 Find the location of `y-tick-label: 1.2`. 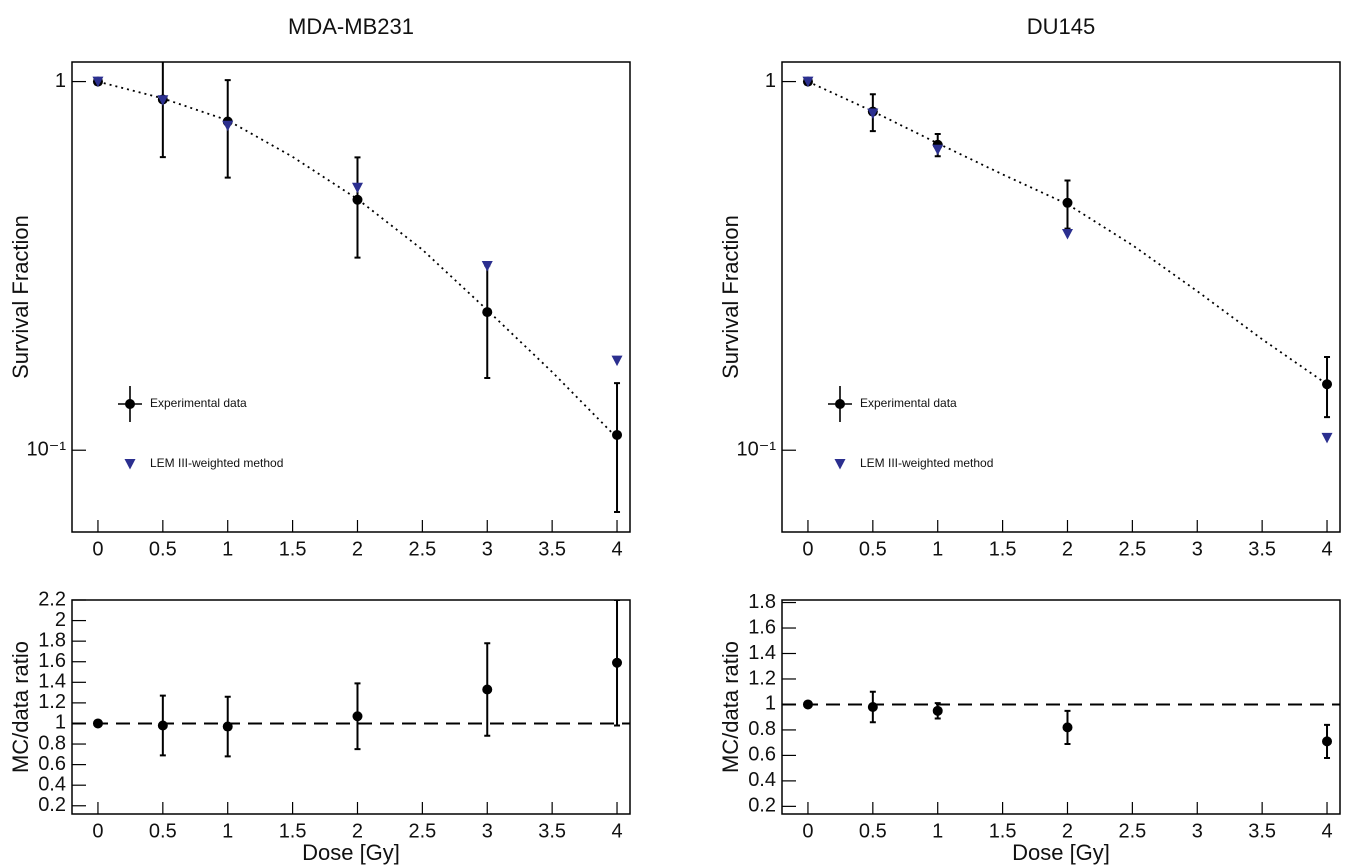

y-tick-label: 1.2 is located at coordinates (52, 702).